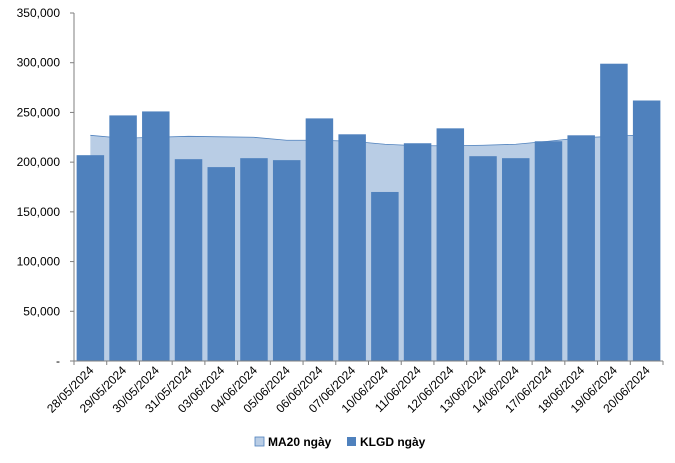 The width and height of the screenshot is (675, 463). I want to click on bar-03-06-2024, so click(221, 264).